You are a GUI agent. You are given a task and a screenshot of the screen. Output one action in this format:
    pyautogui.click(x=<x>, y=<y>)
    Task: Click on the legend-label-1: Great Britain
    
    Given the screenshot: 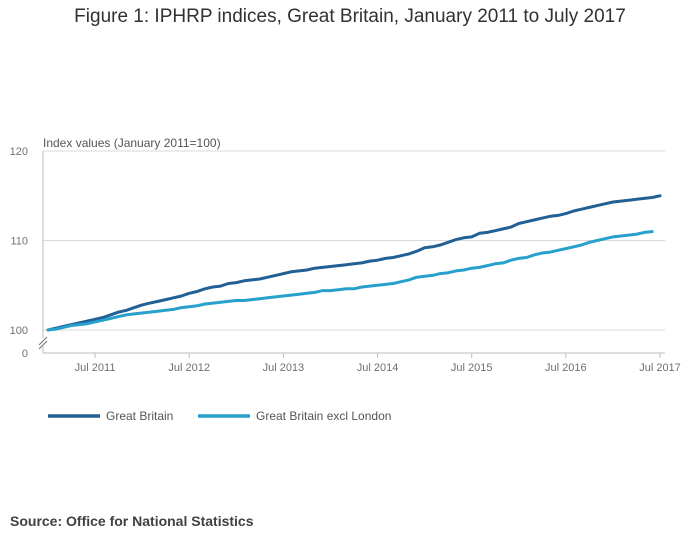 What is the action you would take?
    pyautogui.click(x=139, y=416)
    